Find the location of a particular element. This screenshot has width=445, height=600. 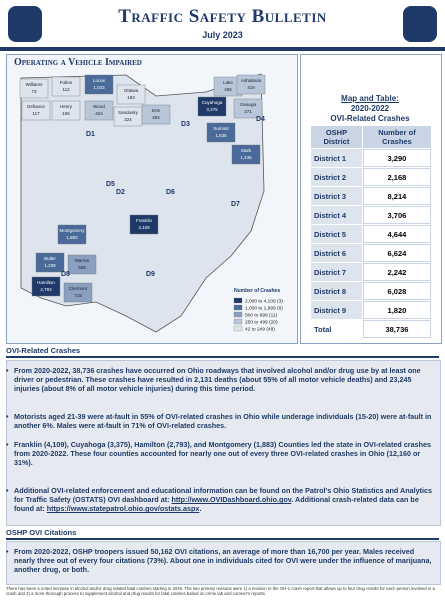

district-label: D5 is located at coordinates (110, 184).